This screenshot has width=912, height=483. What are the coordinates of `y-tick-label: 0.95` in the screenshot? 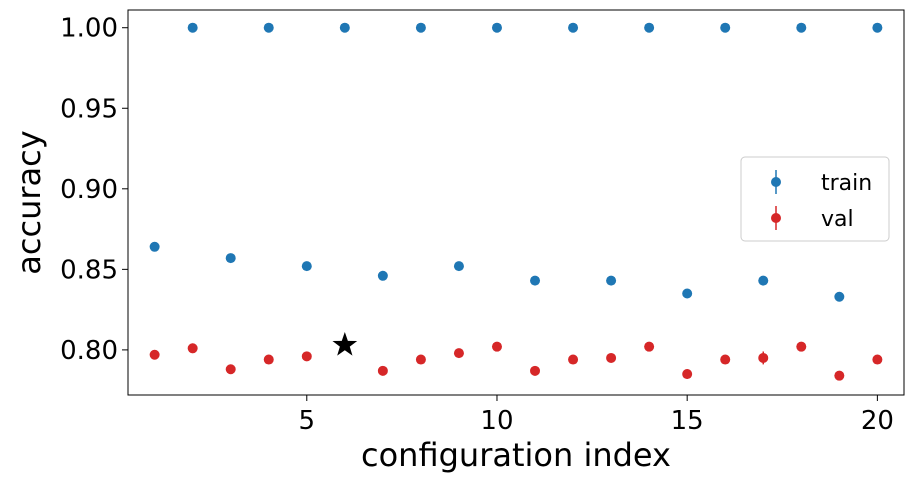 It's located at (89, 109).